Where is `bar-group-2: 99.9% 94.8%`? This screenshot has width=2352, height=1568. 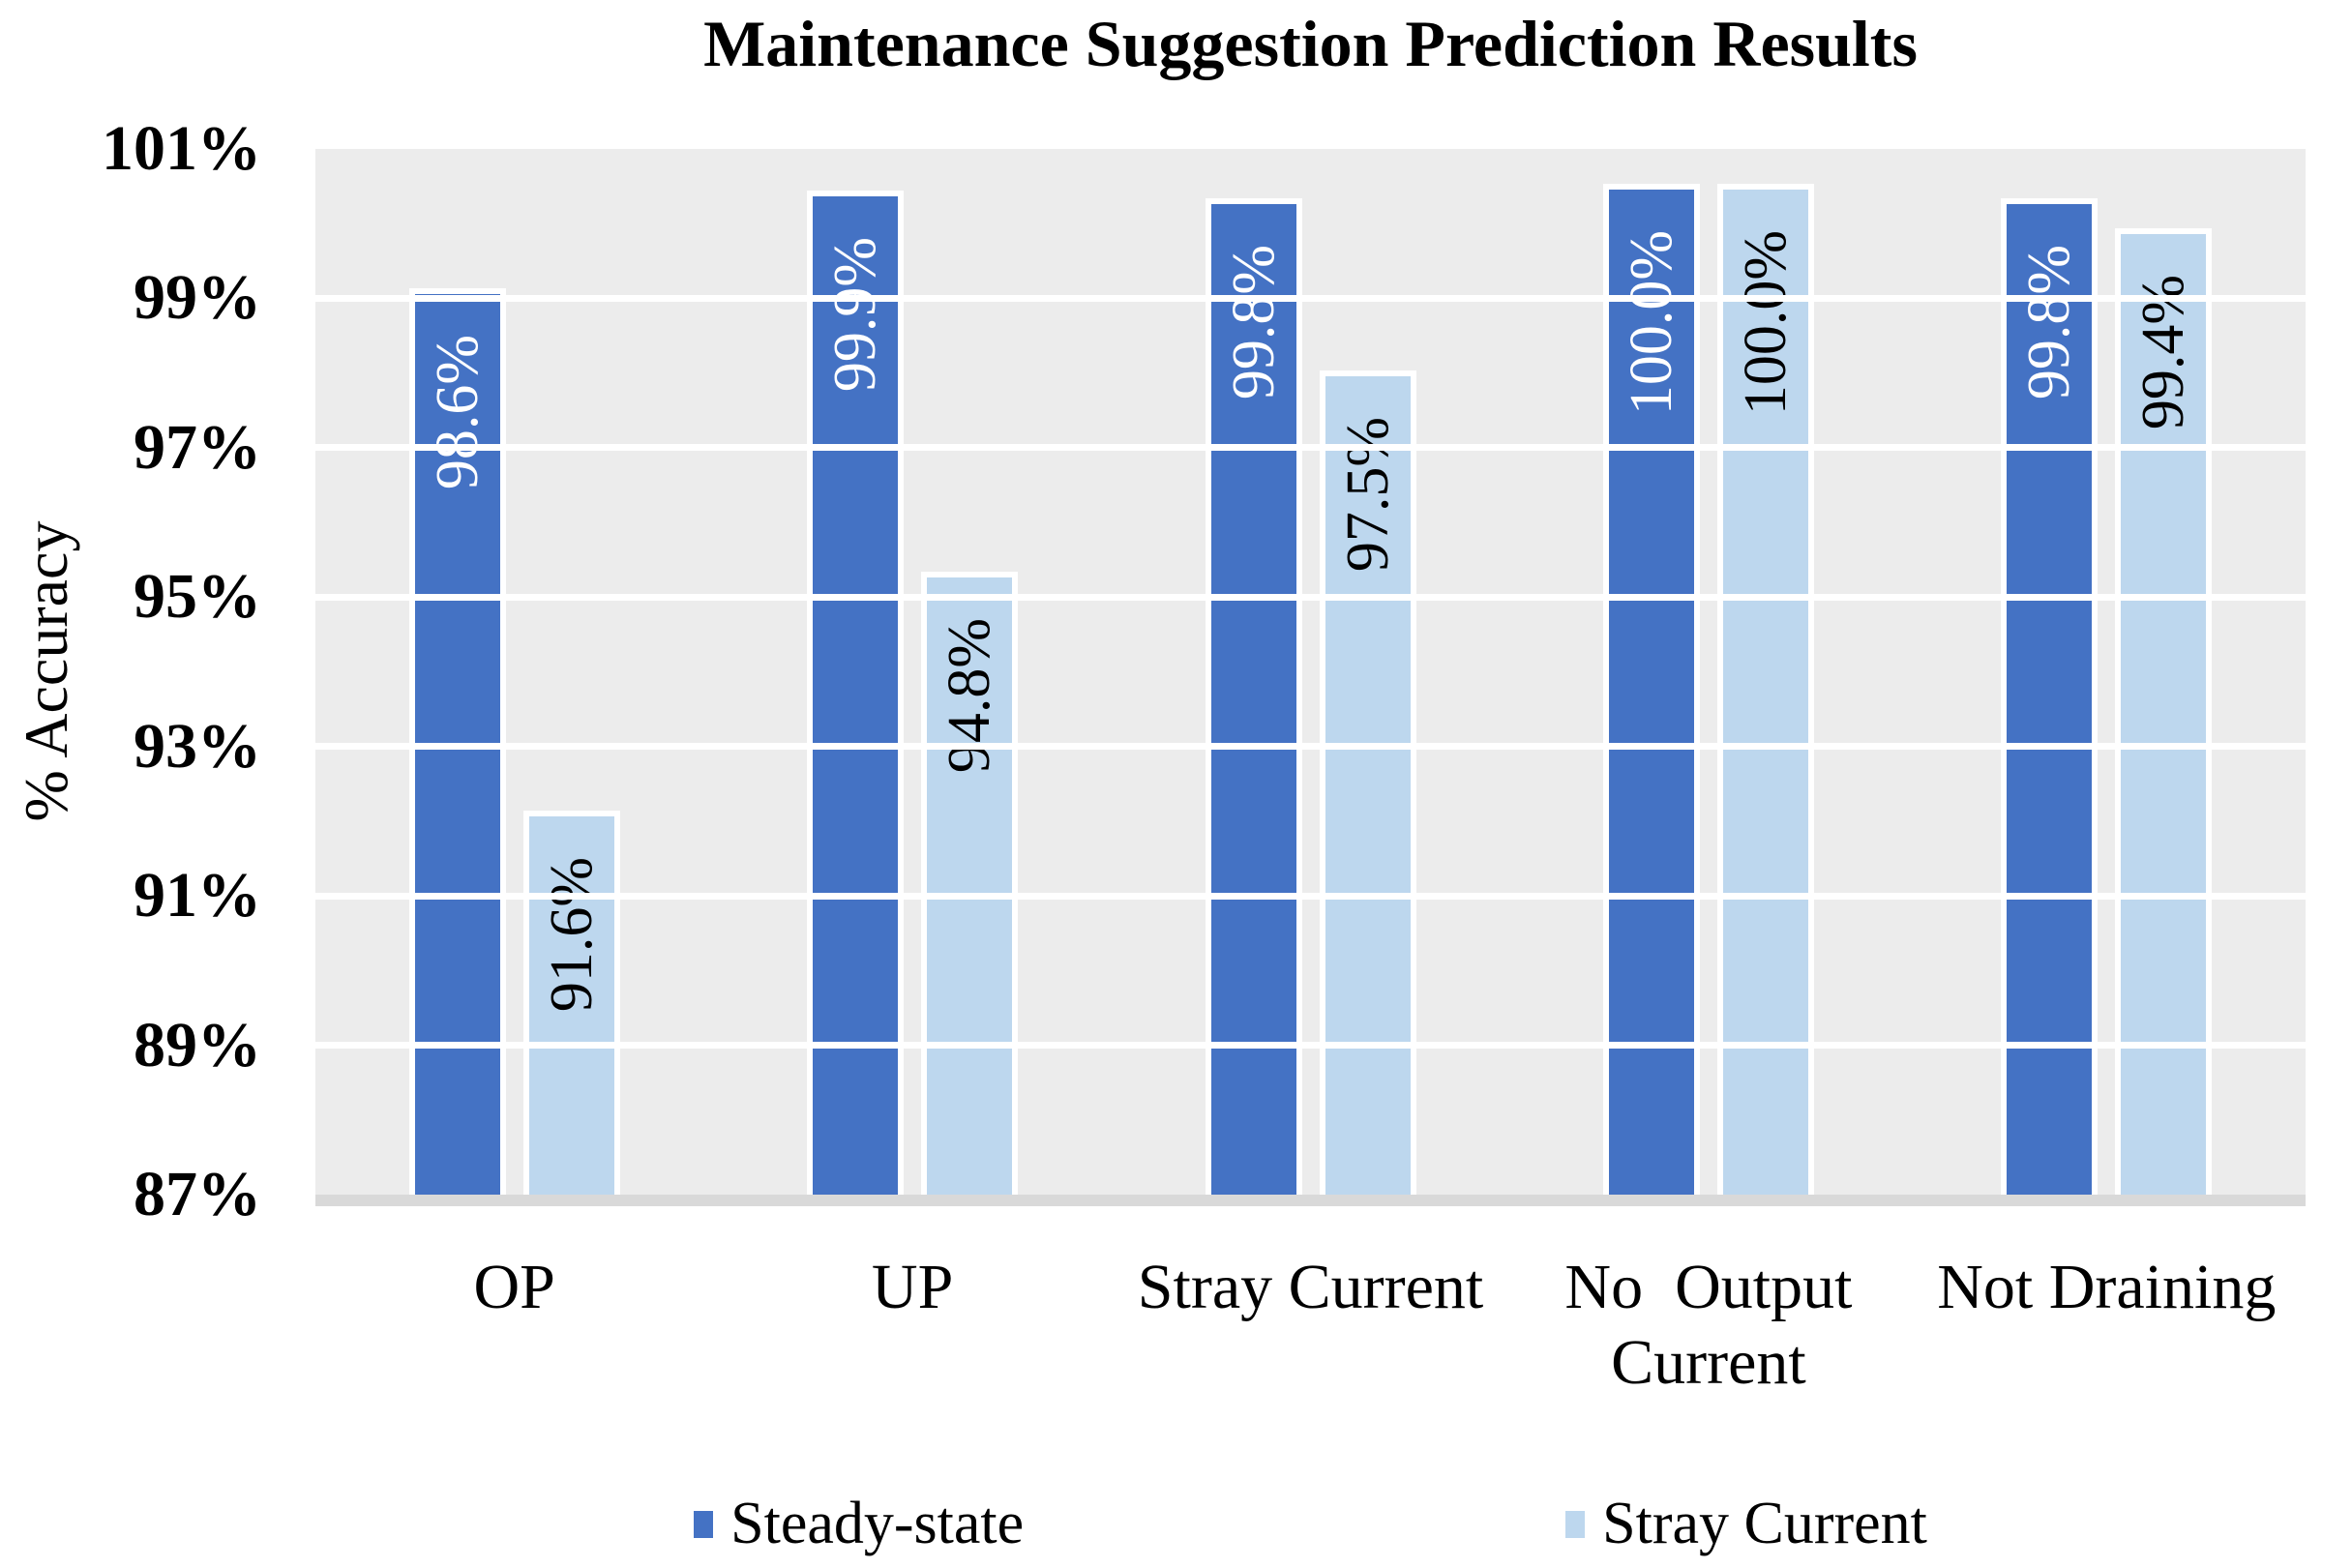 bar-group-2: 99.9% 94.8% is located at coordinates (912, 672).